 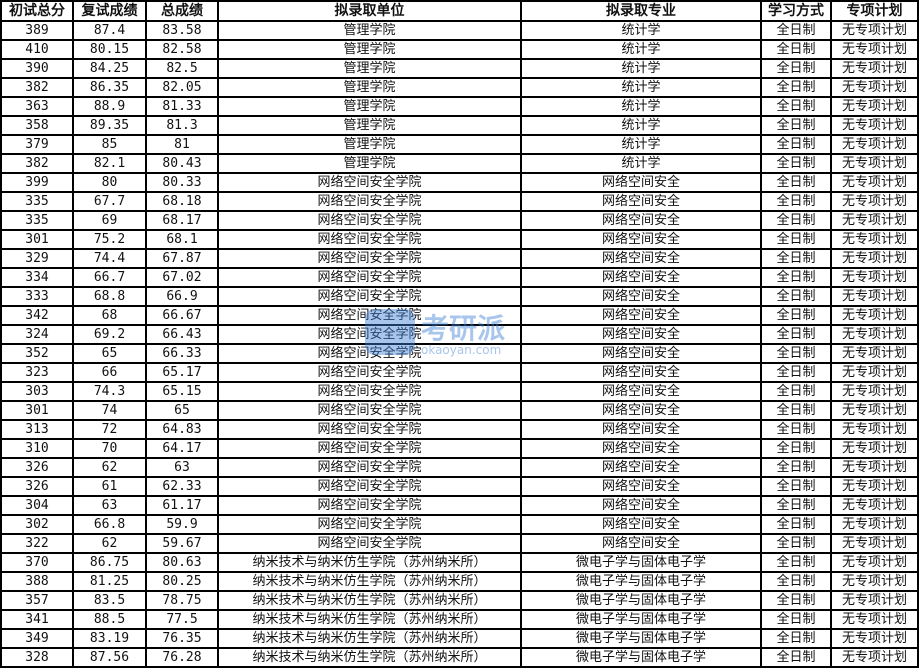 What do you see at coordinates (182, 163) in the screenshot?
I see `table-cell: 80.43` at bounding box center [182, 163].